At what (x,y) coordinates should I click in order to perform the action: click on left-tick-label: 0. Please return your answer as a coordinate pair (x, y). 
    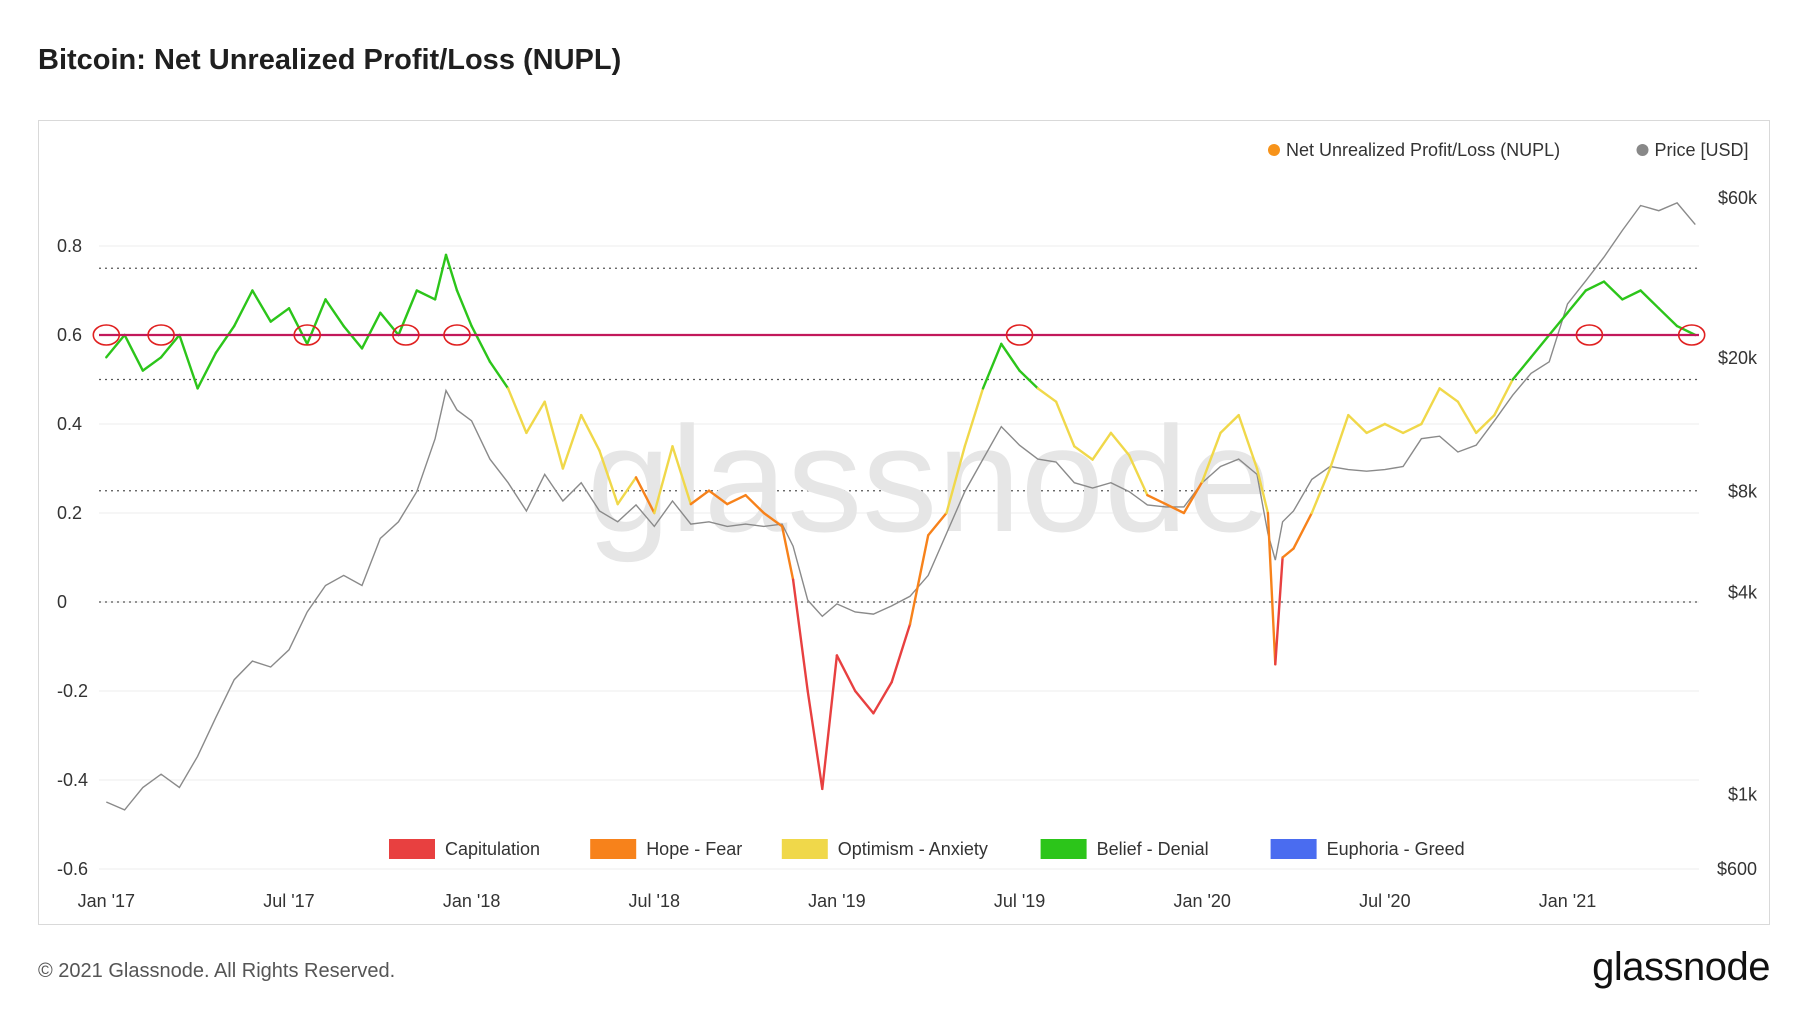
    Looking at the image, I should click on (62, 602).